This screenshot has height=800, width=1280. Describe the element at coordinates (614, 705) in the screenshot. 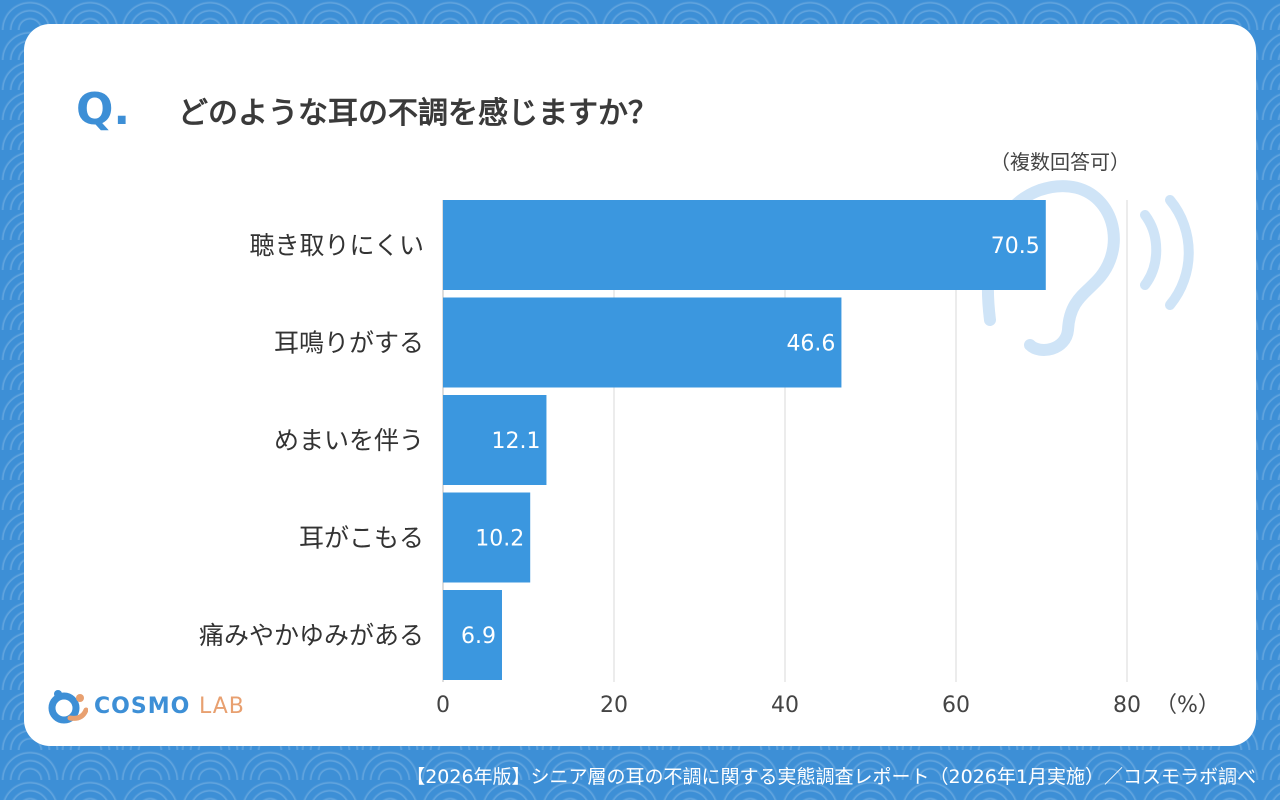

I see `x-tick-label: 20` at that location.